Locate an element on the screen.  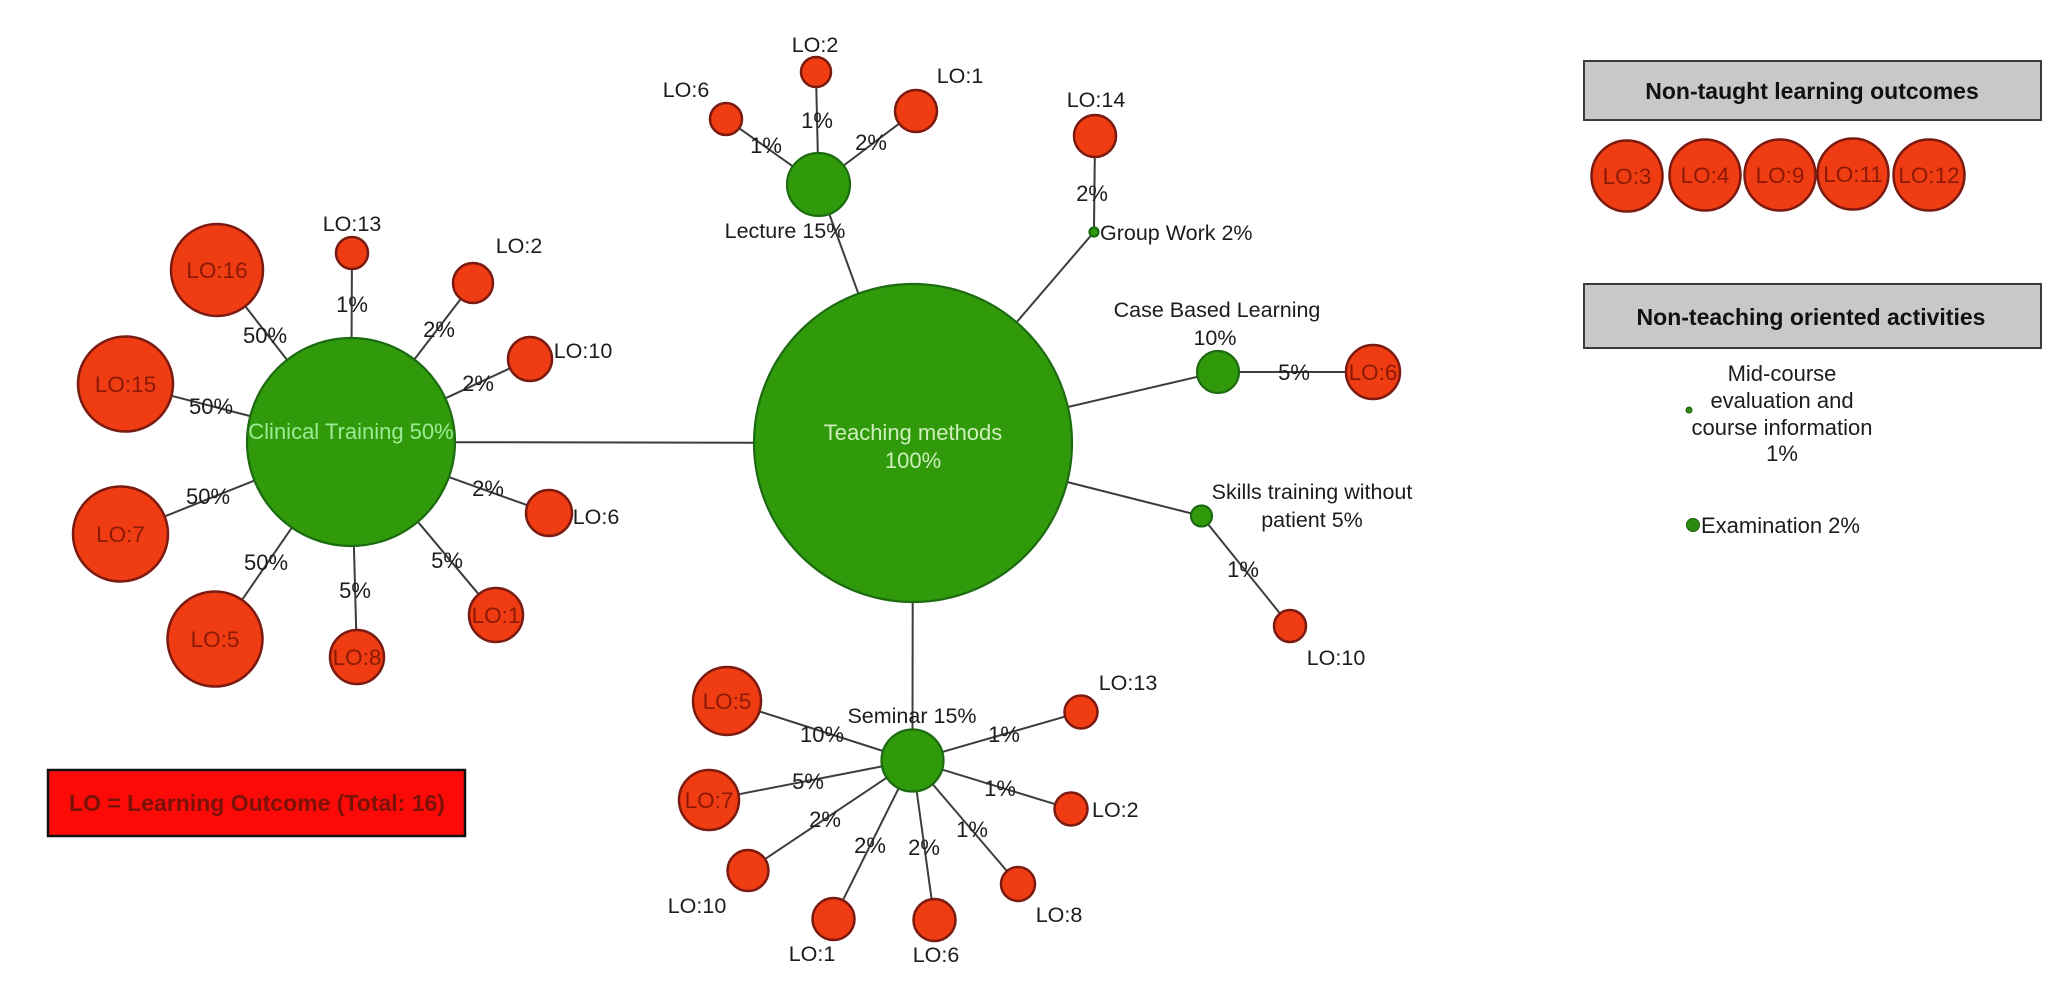
svg-text: LO:16 is located at coordinates (216, 270).